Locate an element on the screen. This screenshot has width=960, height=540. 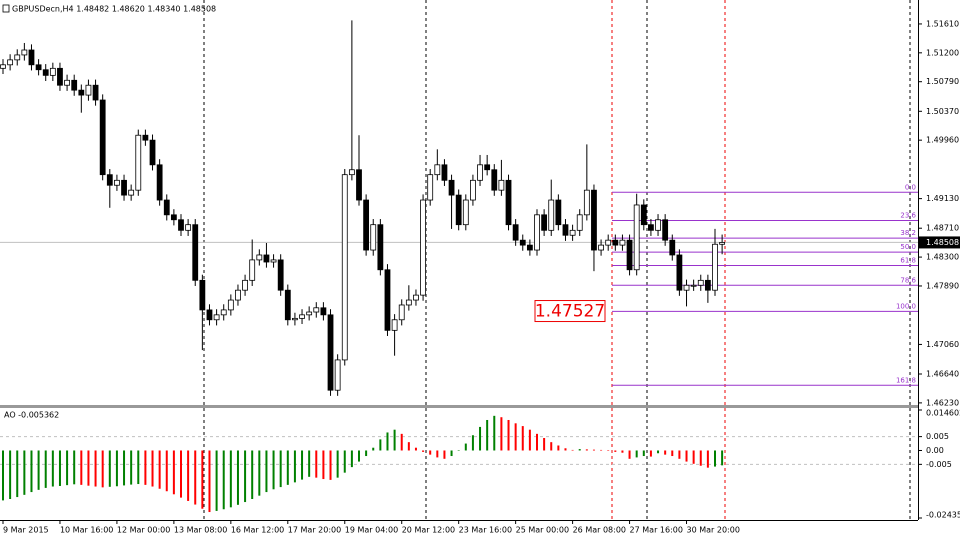
y-tick-label: 0.014602 is located at coordinates (943, 413).